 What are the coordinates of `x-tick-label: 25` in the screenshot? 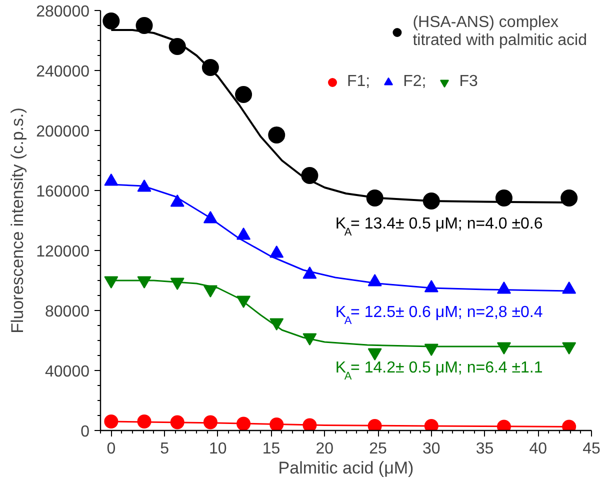 It's located at (378, 449).